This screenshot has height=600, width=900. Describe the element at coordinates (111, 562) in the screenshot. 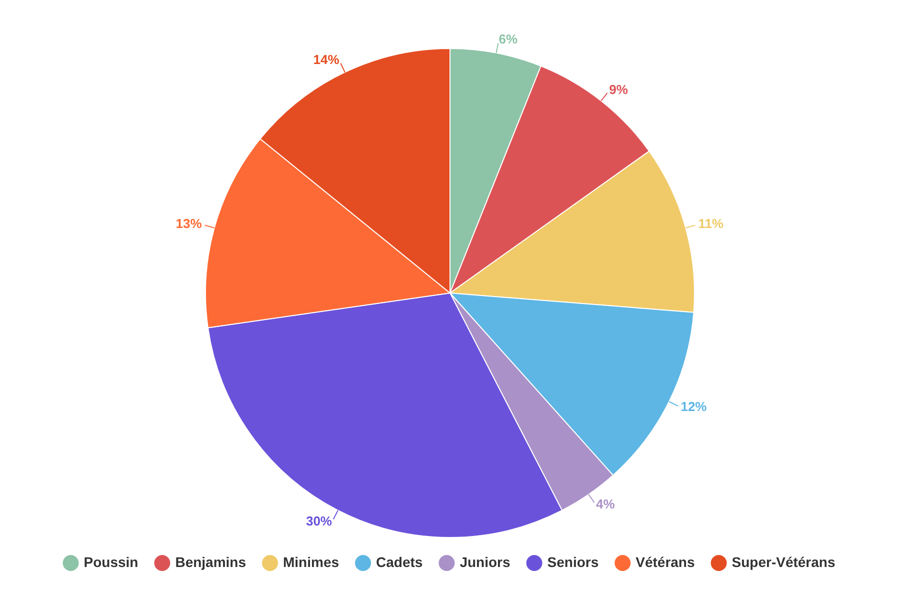

I see `legend-label: Poussin` at that location.